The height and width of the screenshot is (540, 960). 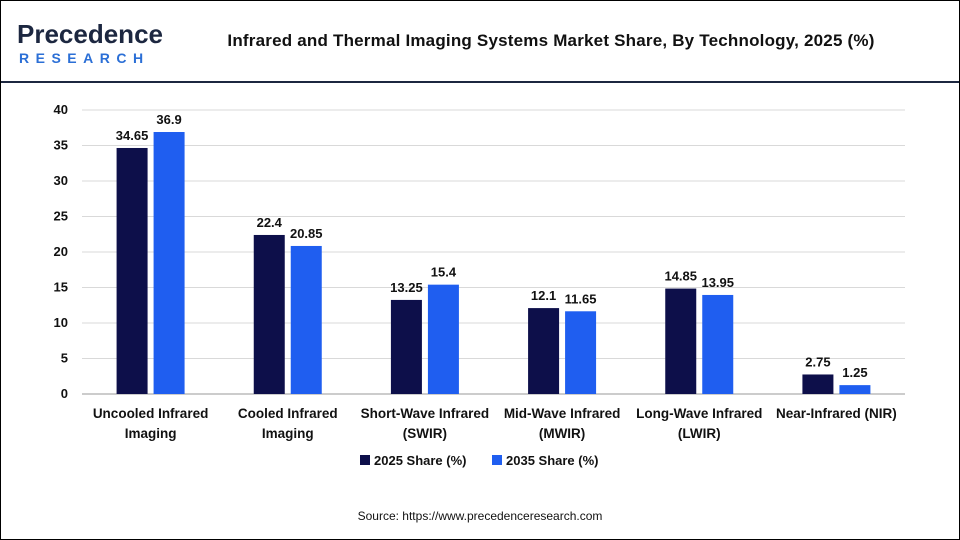 I want to click on y-tick-label: 35, so click(x=61, y=145).